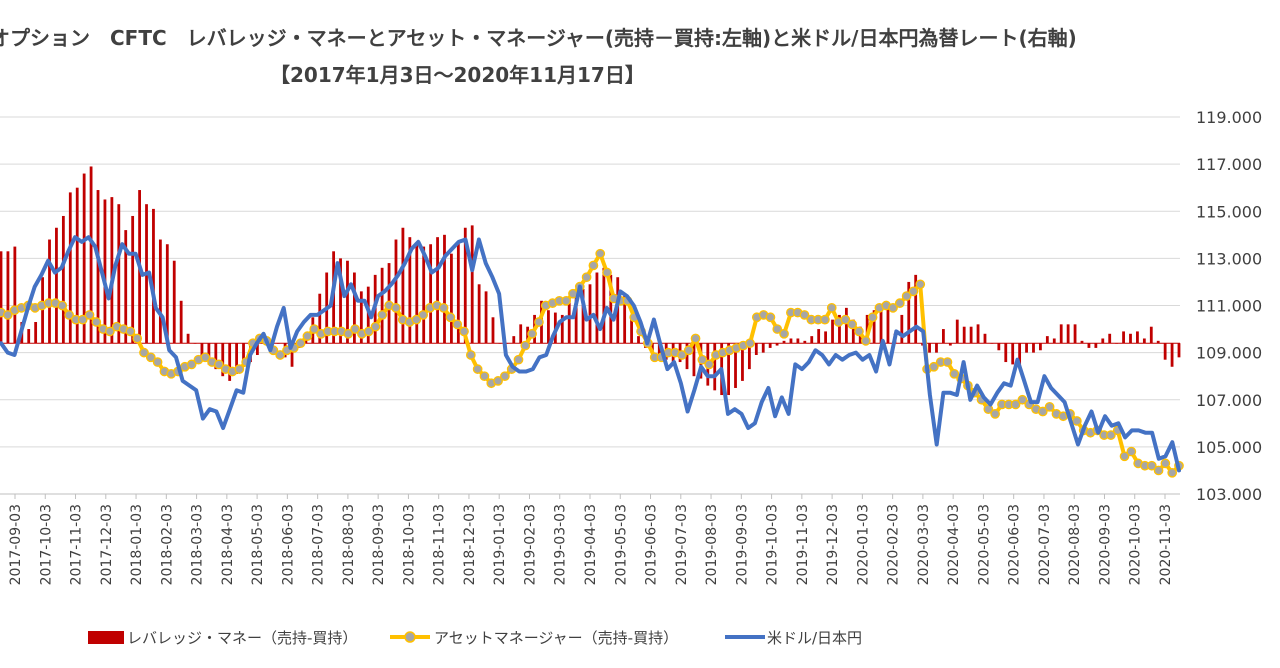 The height and width of the screenshot is (668, 1280). Describe the element at coordinates (621, 544) in the screenshot. I see `x-tick-label: 2019-05-03` at that location.